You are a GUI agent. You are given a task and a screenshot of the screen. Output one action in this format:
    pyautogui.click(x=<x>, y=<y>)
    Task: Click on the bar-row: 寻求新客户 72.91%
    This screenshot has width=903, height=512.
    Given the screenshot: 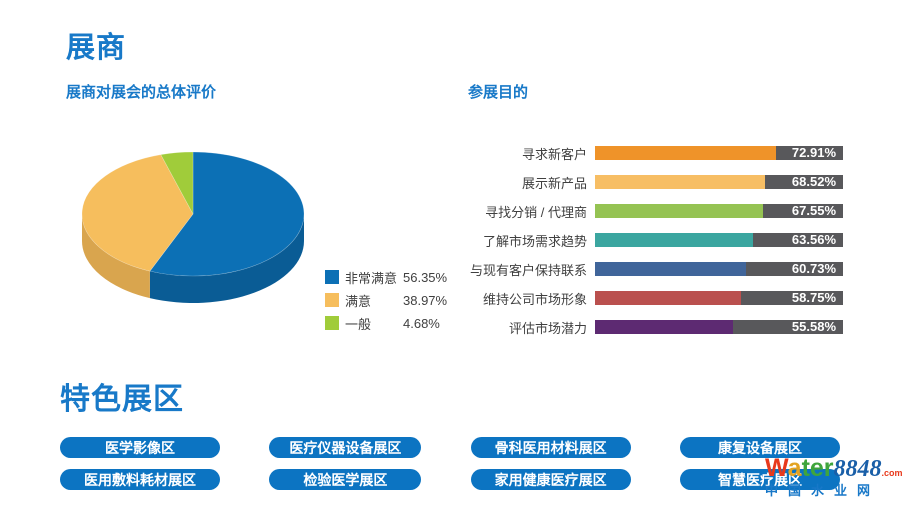 What is the action you would take?
    pyautogui.click(x=651, y=154)
    